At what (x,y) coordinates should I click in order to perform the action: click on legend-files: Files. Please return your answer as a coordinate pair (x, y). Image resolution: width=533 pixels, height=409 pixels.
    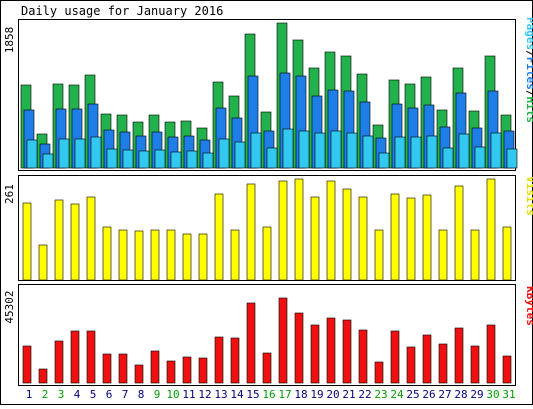
    Looking at the image, I should click on (528, 73).